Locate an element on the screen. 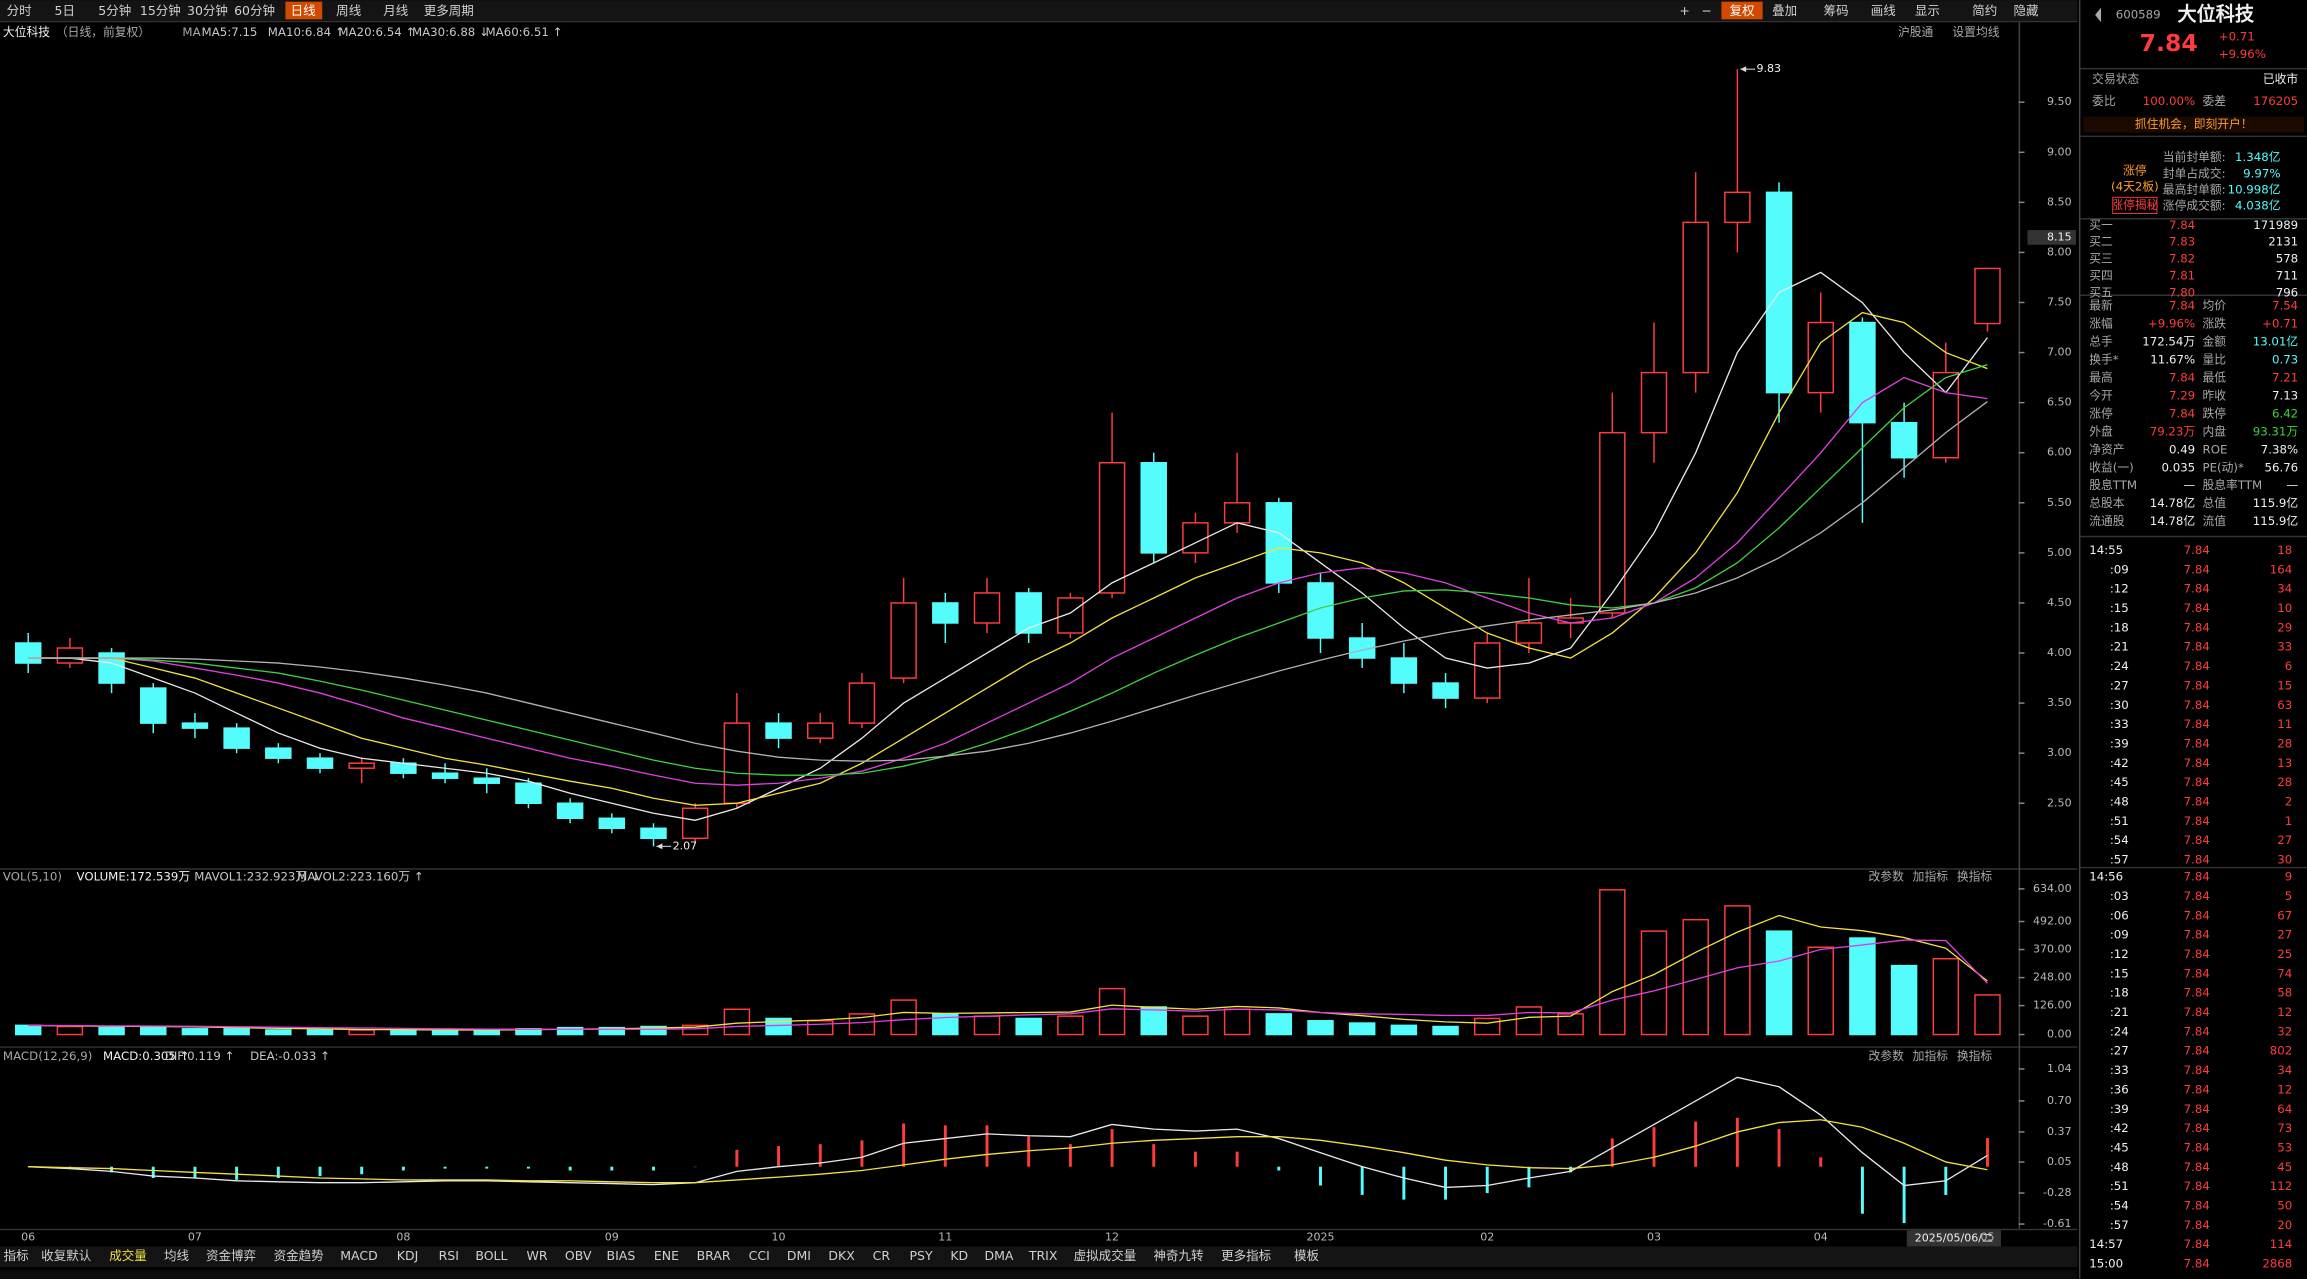 This screenshot has height=1279, width=2307. indicator-tab: KD is located at coordinates (959, 1255).